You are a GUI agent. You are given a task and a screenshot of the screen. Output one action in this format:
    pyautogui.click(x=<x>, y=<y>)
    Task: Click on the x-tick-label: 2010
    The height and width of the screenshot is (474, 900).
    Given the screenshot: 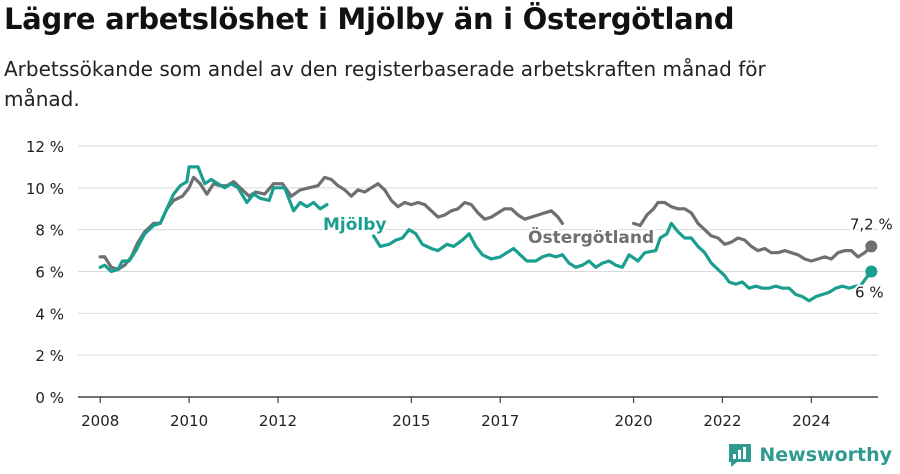 What is the action you would take?
    pyautogui.click(x=189, y=421)
    